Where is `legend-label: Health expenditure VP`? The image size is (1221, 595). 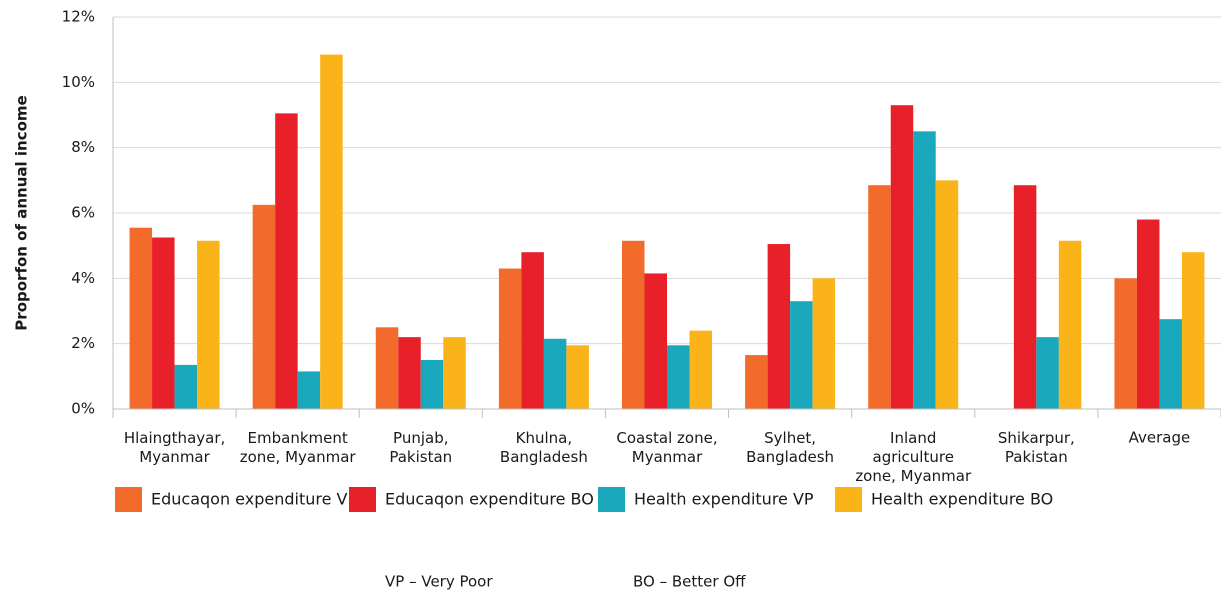
legend-label: Health expenditure VP is located at coordinates (724, 499).